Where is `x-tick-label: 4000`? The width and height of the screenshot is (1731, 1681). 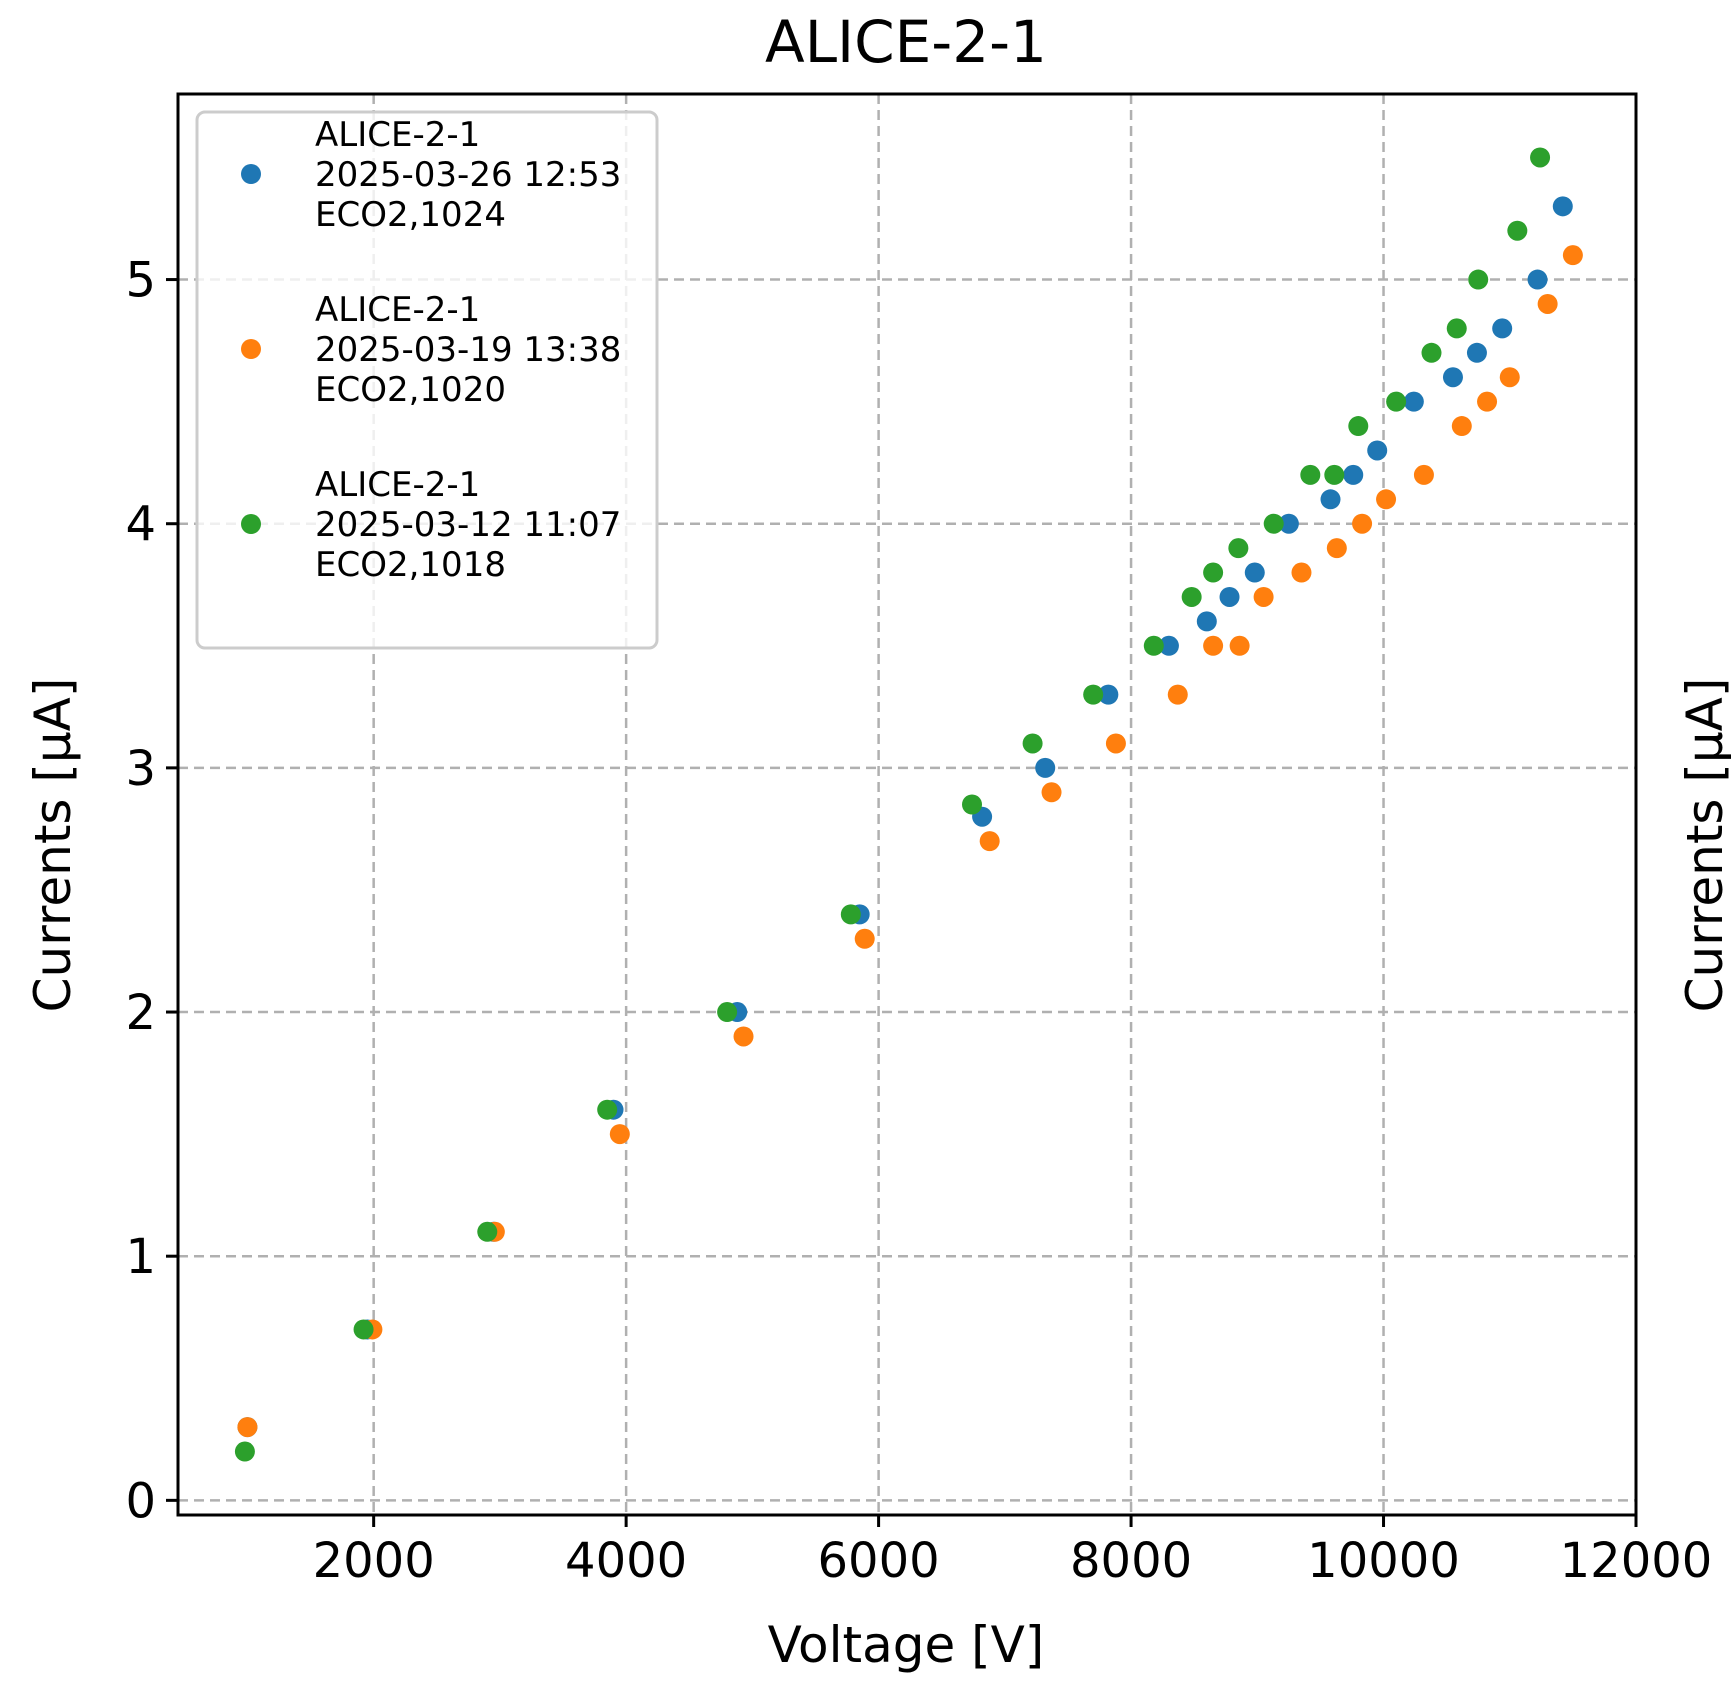
x-tick-label: 4000 is located at coordinates (626, 1561).